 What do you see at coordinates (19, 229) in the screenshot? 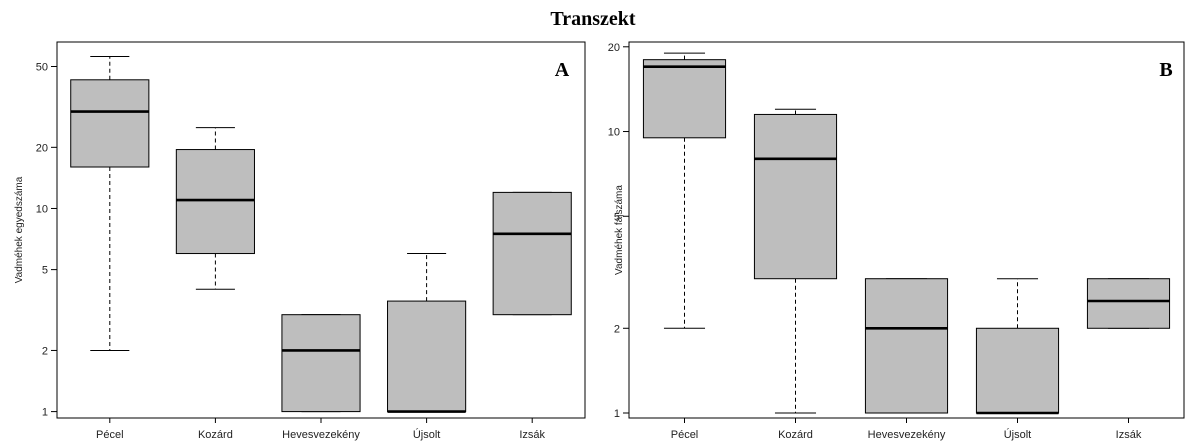
I see `y-axis-label: Vadméhek egyedszáma` at bounding box center [19, 229].